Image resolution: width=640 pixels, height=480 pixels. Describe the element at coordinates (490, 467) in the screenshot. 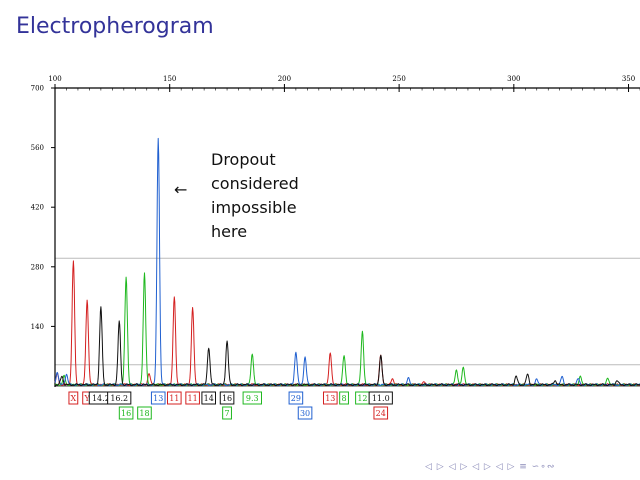

I see `beamer-navigation: ◁ ▷ ◁ ▷ ◁ ▷ ◁ ▷ ≡ ∽∘∾` at that location.